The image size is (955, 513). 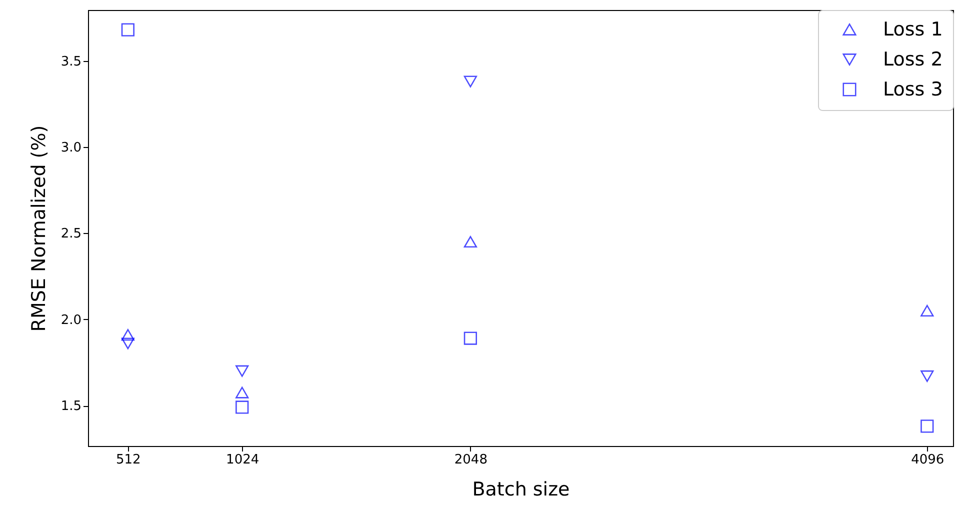 What do you see at coordinates (71, 148) in the screenshot?
I see `y-tick-label: 3.0` at bounding box center [71, 148].